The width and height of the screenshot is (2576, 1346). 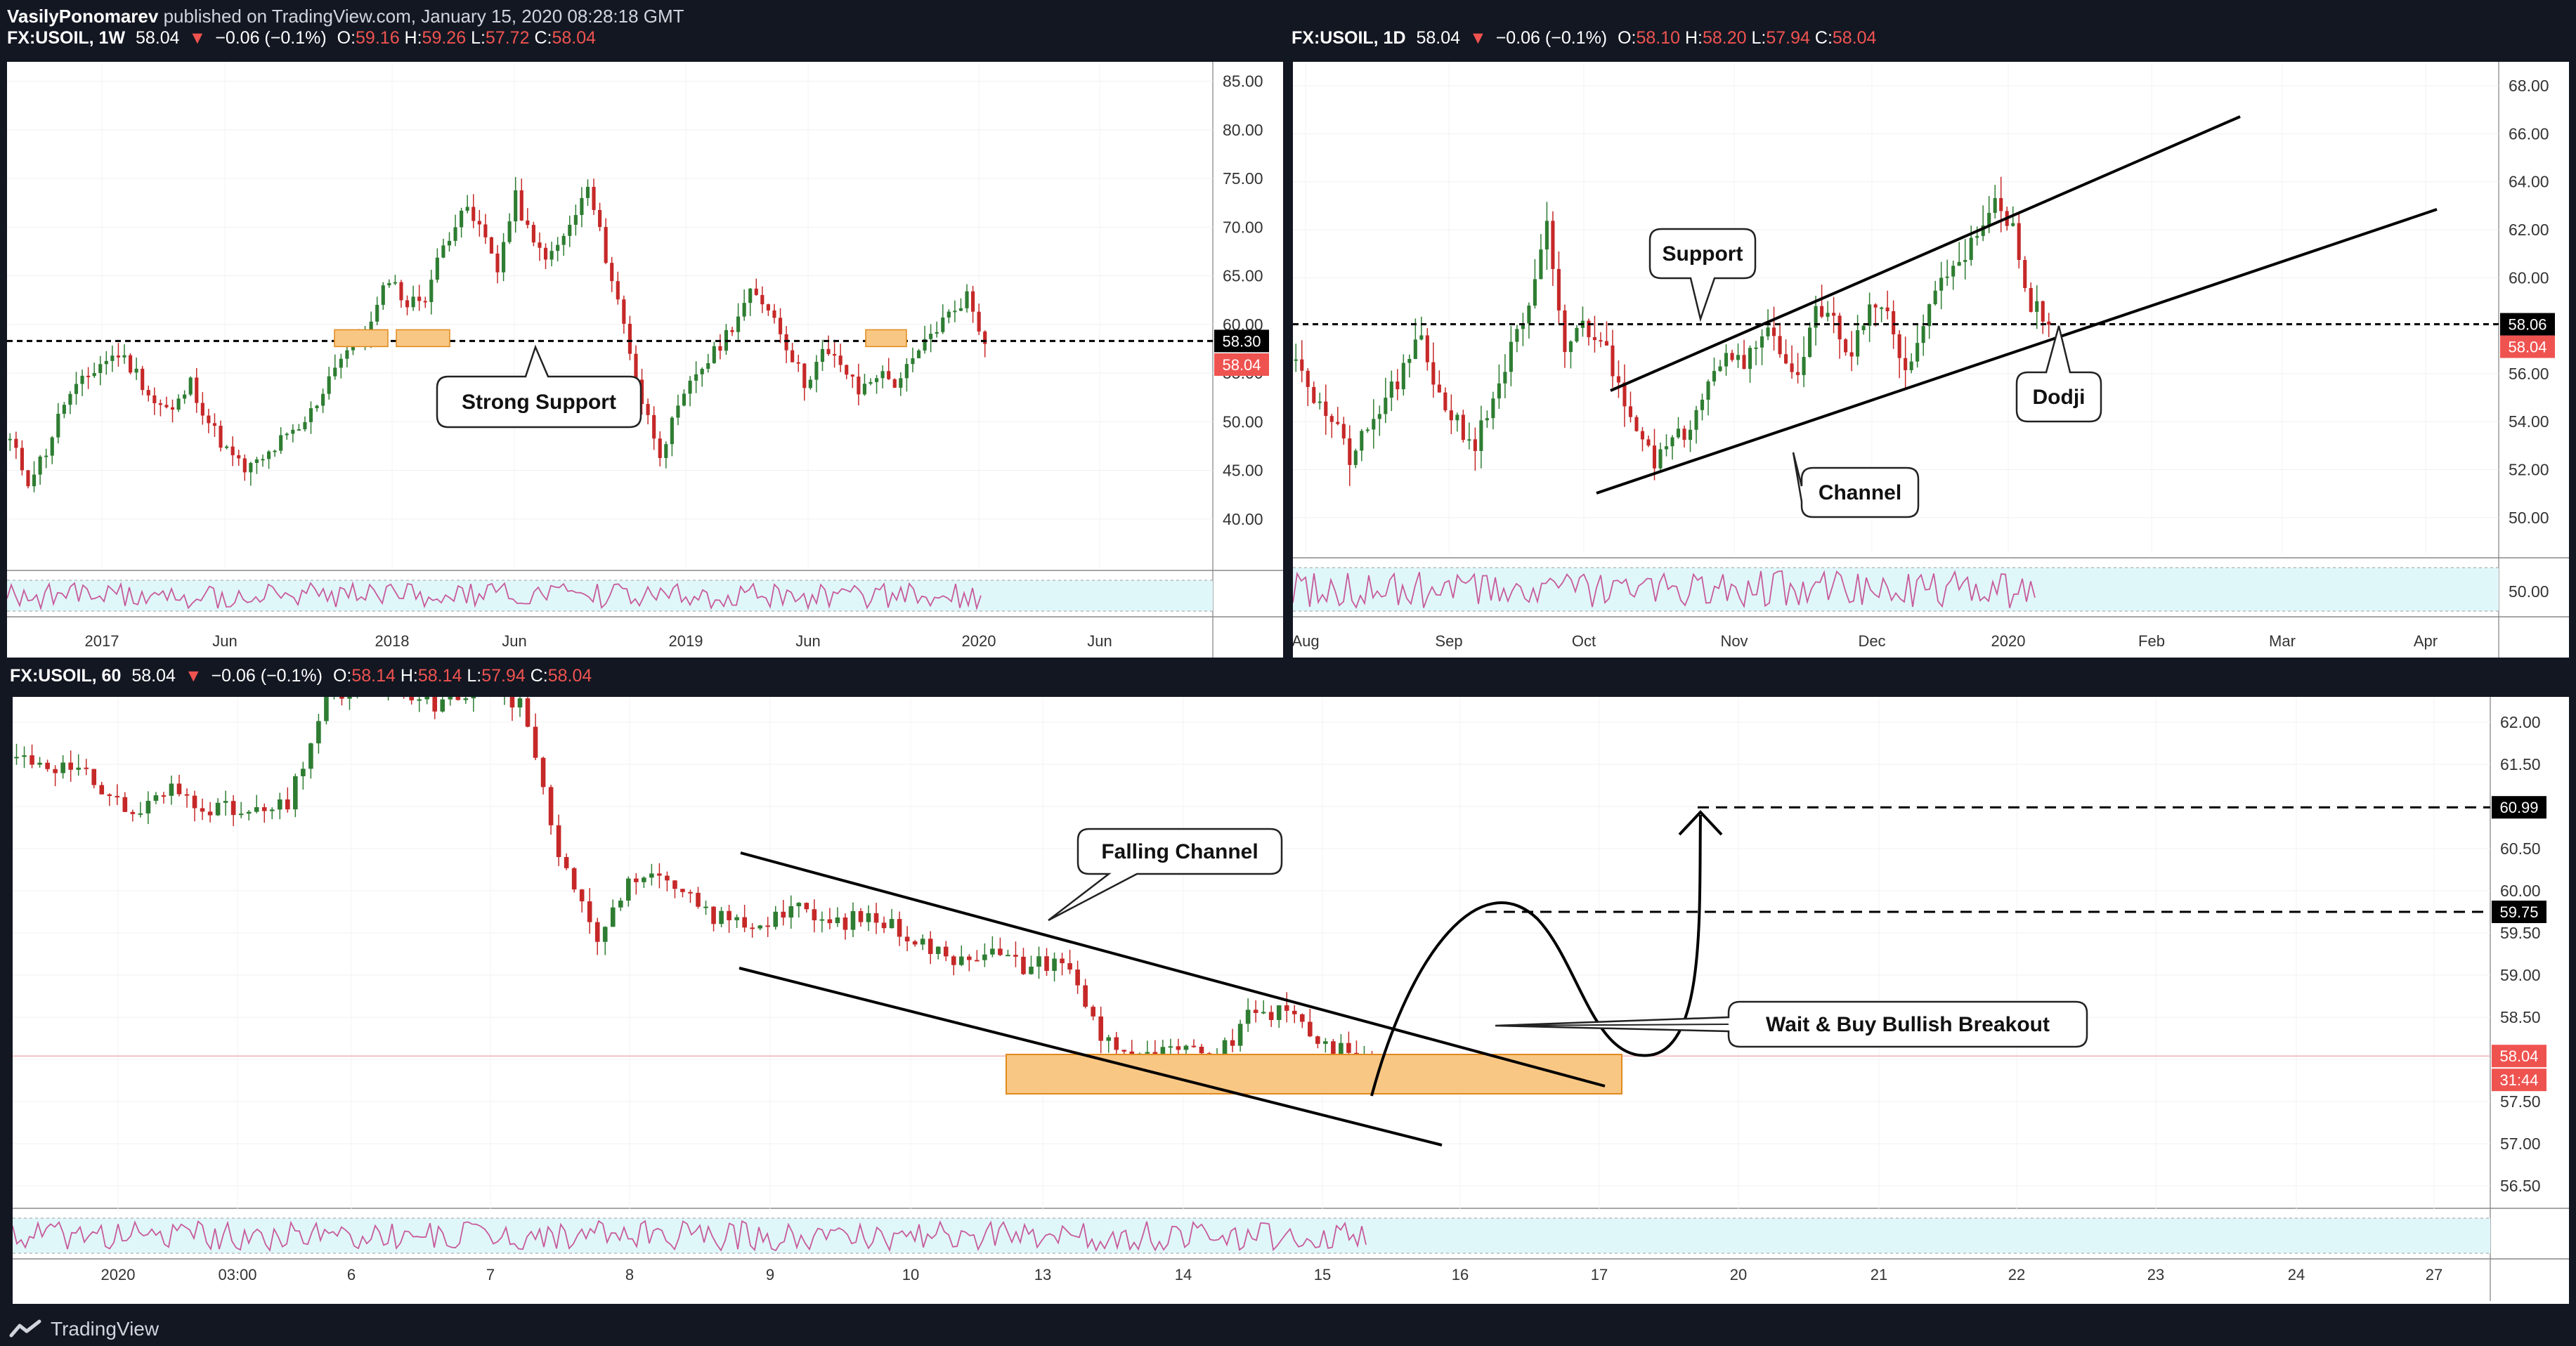 I want to click on hourly-change: −0.06 (−0.1%), so click(x=267, y=676).